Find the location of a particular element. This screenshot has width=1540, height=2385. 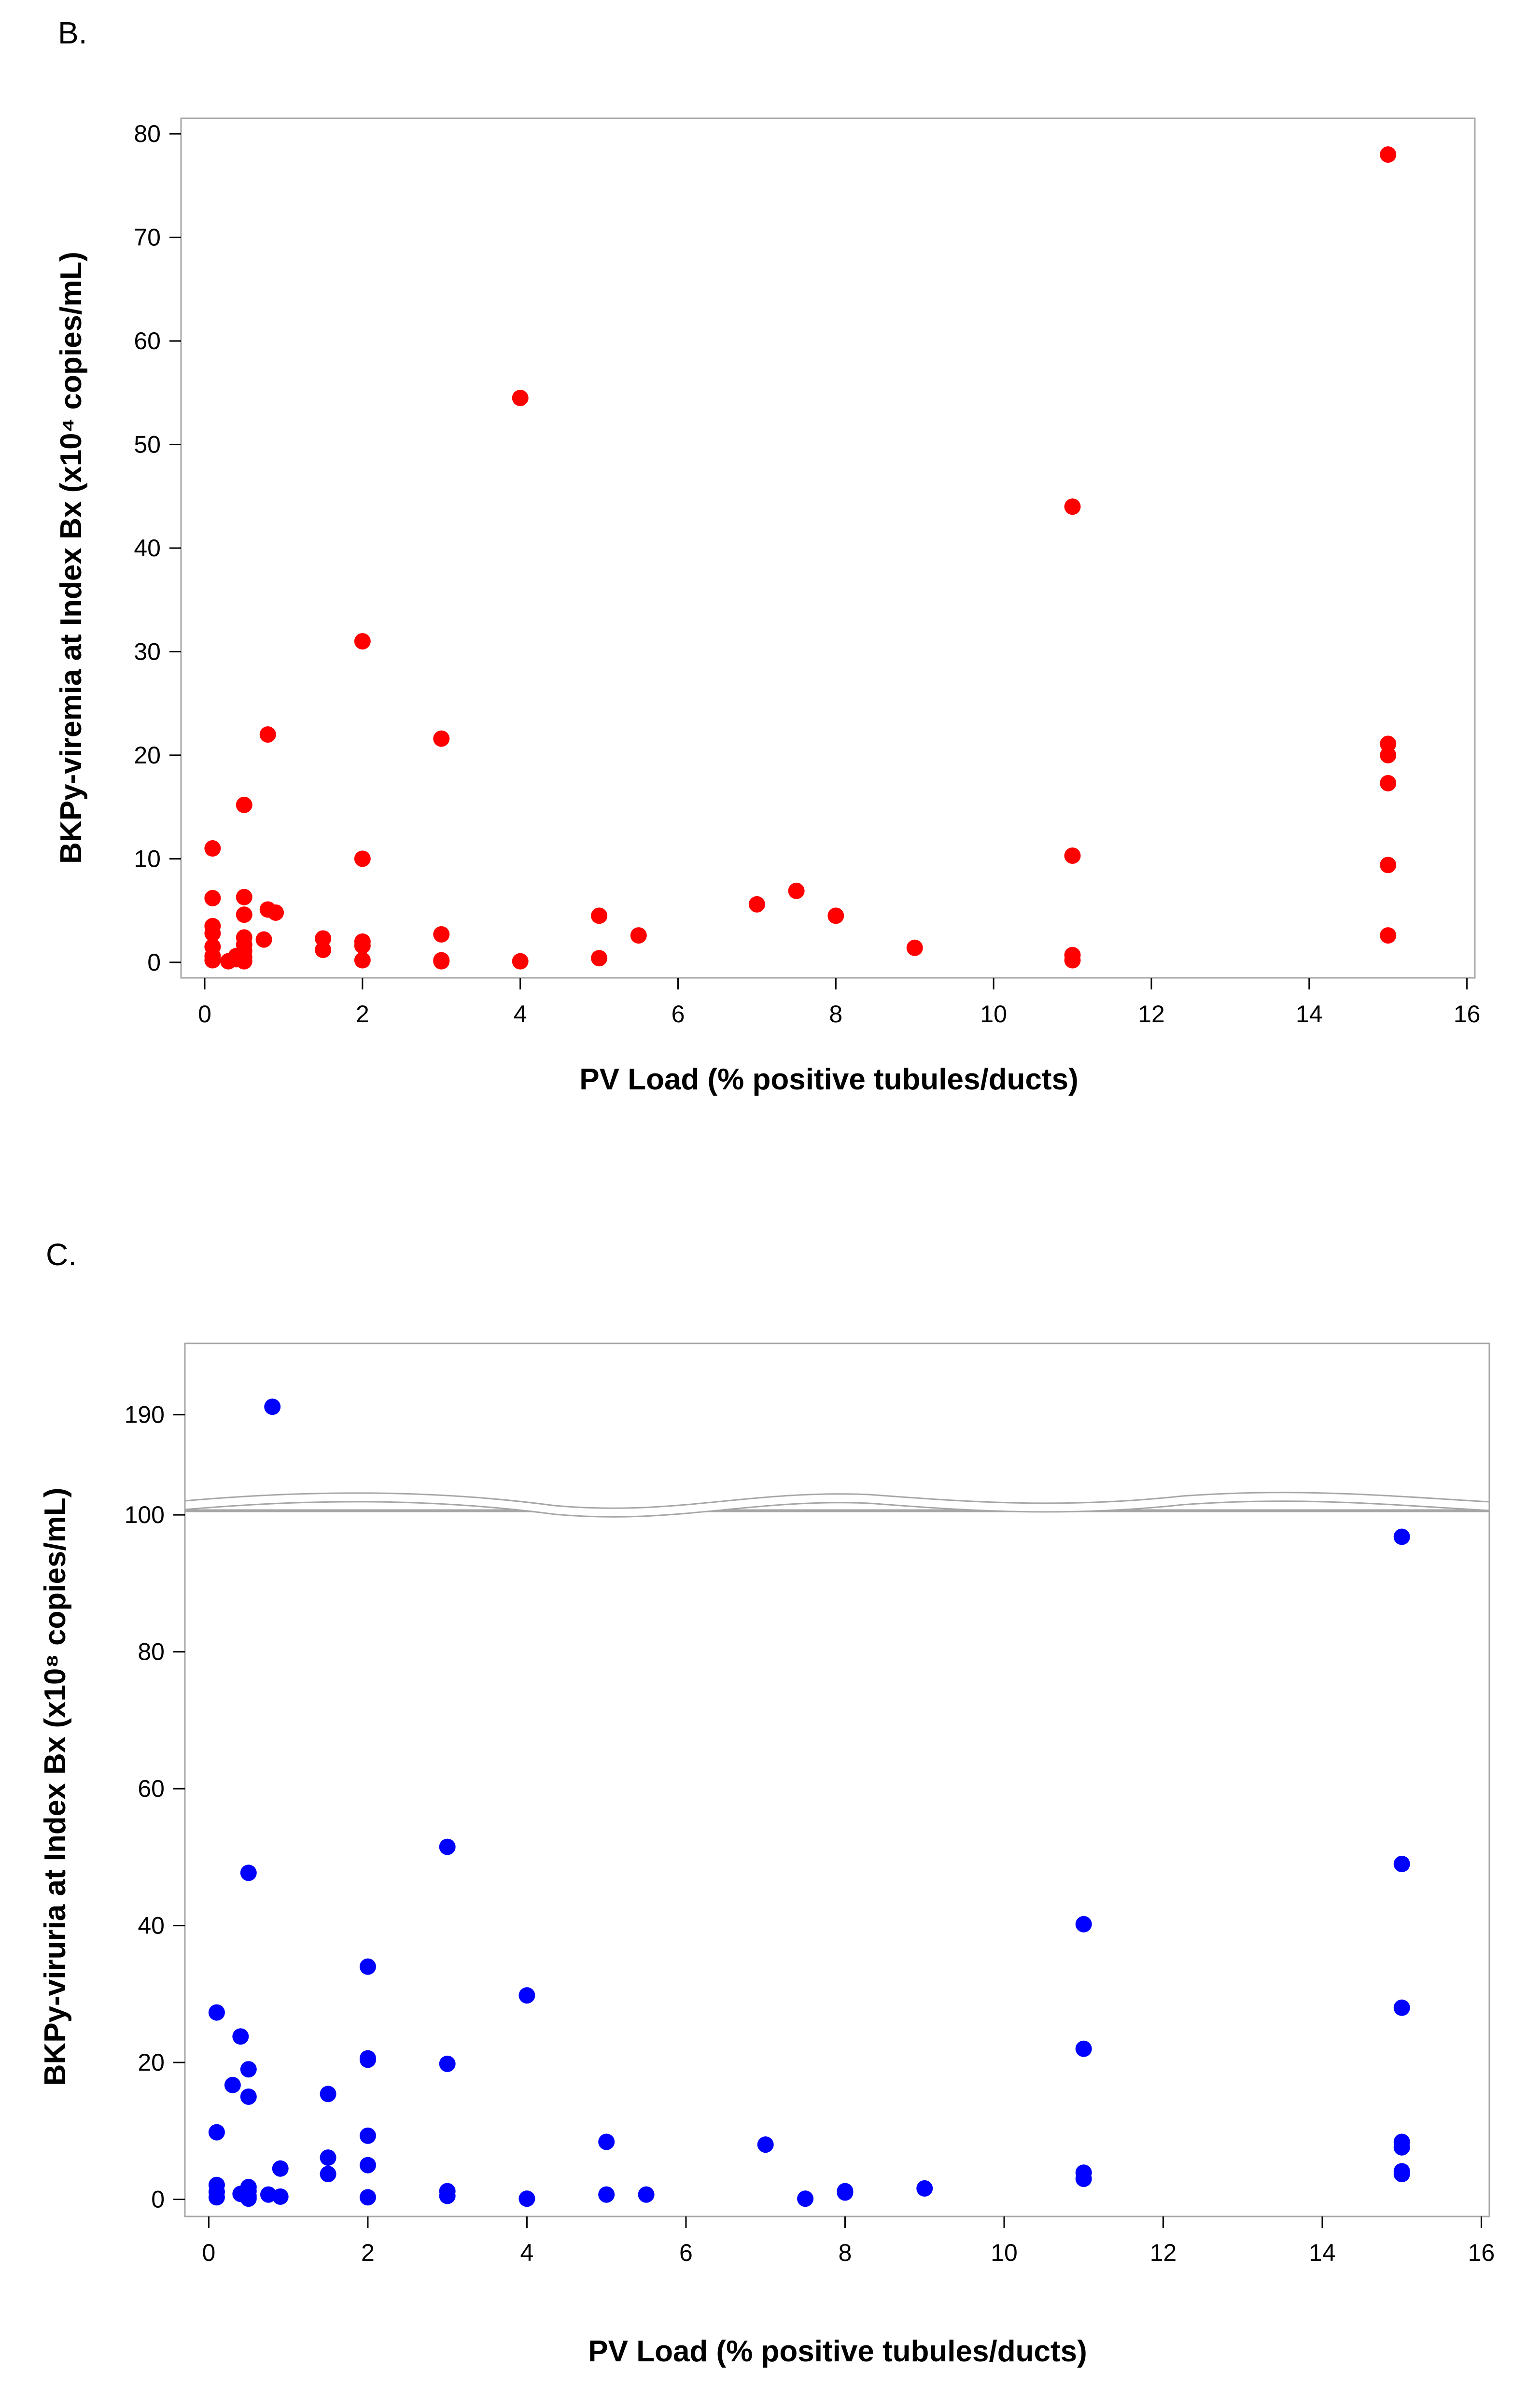

viremia-x-tick-label: 16 is located at coordinates (1468, 1014).